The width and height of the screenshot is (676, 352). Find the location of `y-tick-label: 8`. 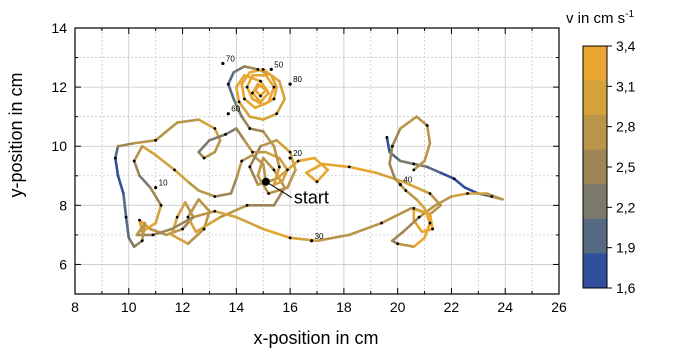

y-tick-label: 8 is located at coordinates (63, 205).